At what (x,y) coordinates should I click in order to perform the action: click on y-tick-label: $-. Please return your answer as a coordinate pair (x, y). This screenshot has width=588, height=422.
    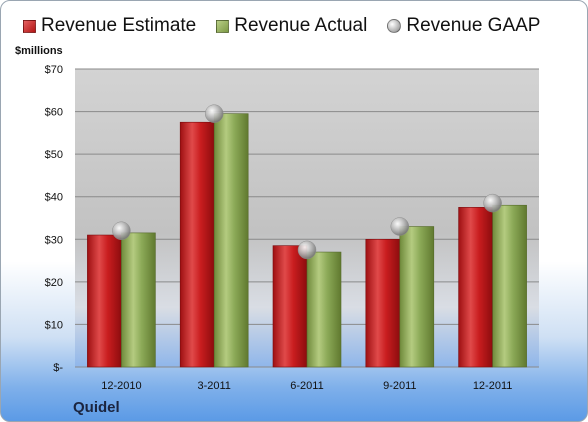
    Looking at the image, I should click on (58, 368).